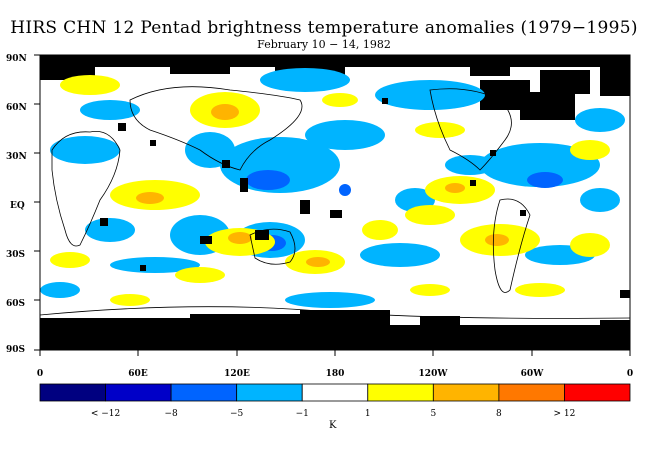 The width and height of the screenshot is (648, 468). What do you see at coordinates (16, 108) in the screenshot?
I see `lat-label-60n: 60N` at bounding box center [16, 108].